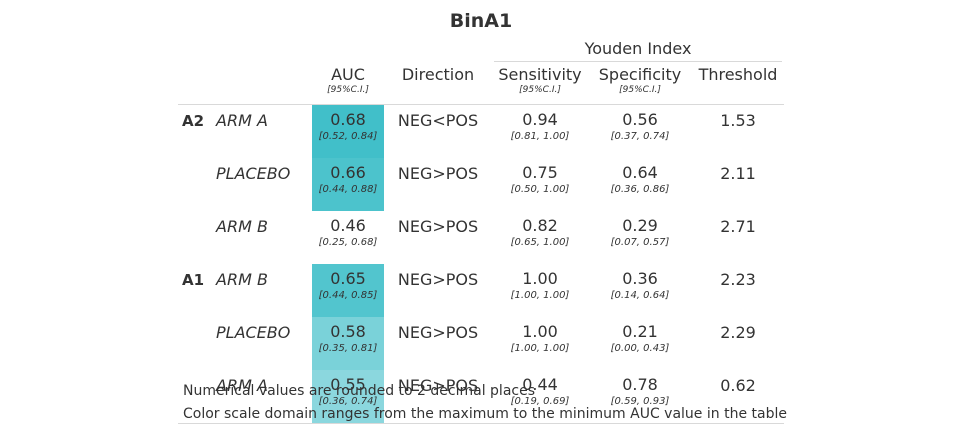 This screenshot has width=962, height=437. What do you see at coordinates (640, 189) in the screenshot?
I see `specificity-ci: [0.36, 0.86]` at bounding box center [640, 189].